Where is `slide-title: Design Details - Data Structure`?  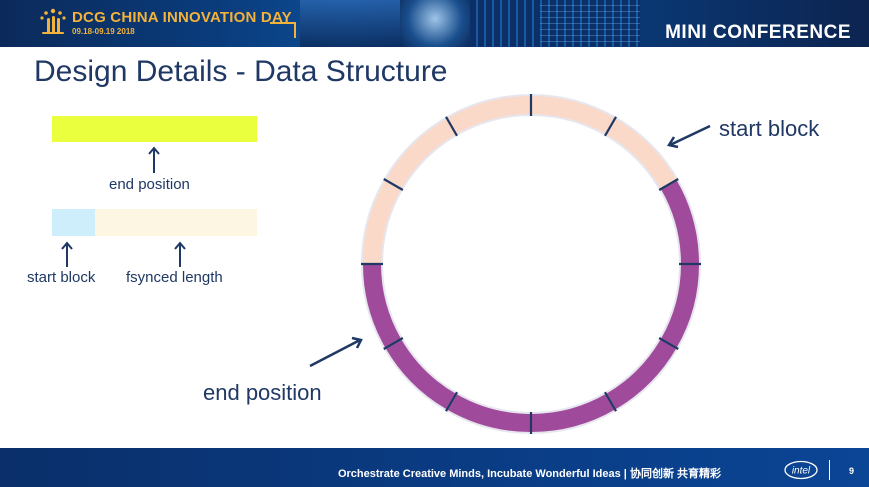
slide-title: Design Details - Data Structure is located at coordinates (241, 71).